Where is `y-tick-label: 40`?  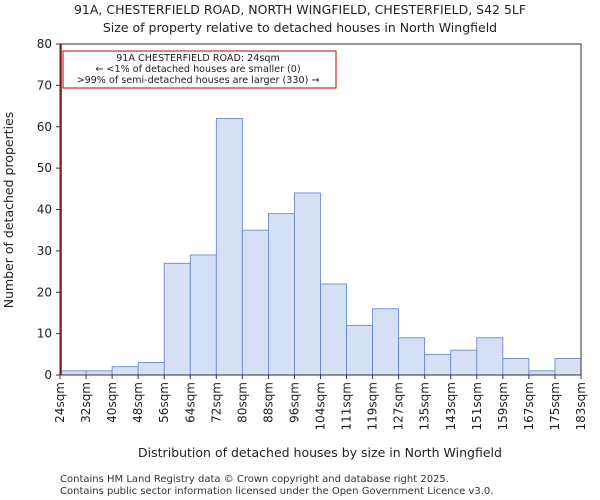
y-tick-label: 40 is located at coordinates (44, 210).